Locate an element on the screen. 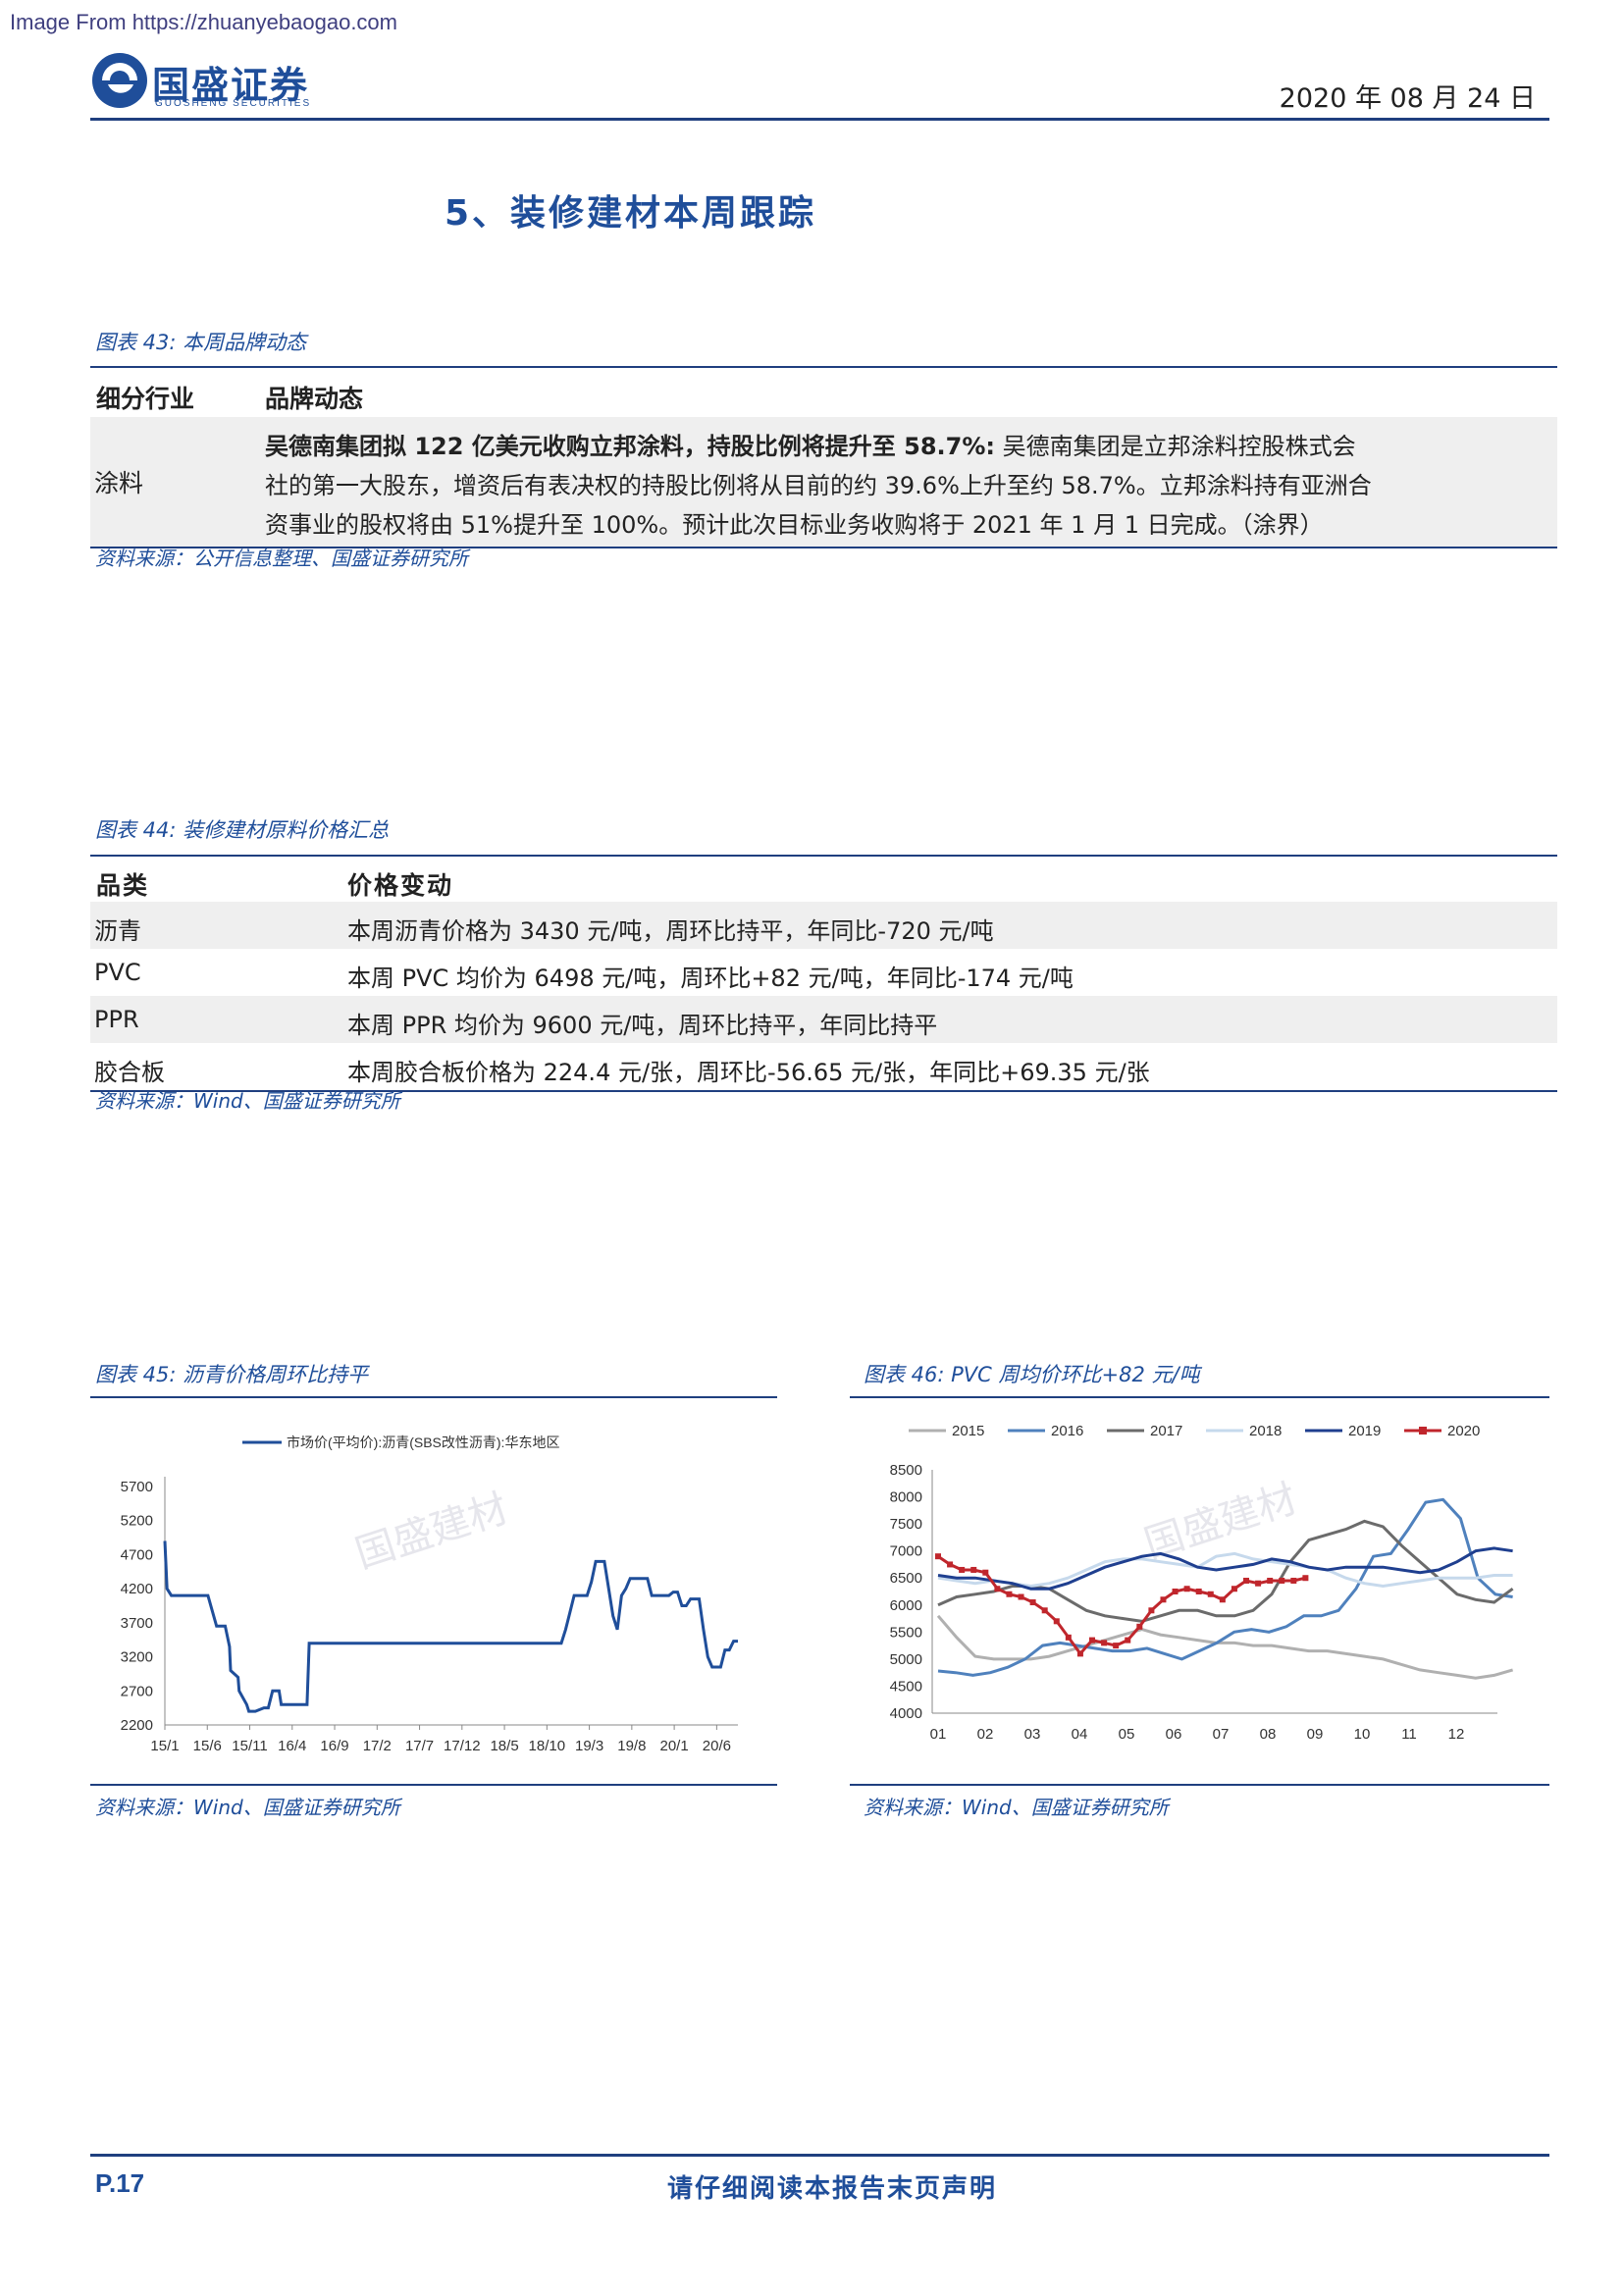  row-content: 吴德南集团拟 122 亿美元收购立邦涂料，持股比例将提升至 58.7% is located at coordinates (907, 486).